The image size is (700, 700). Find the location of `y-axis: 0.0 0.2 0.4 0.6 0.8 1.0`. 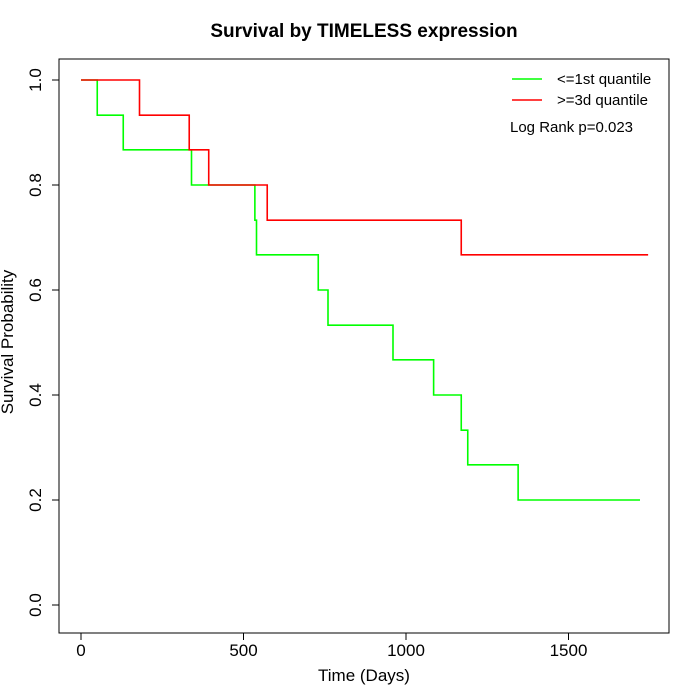

y-axis: 0.0 0.2 0.4 0.6 0.8 1.0 is located at coordinates (43, 342).